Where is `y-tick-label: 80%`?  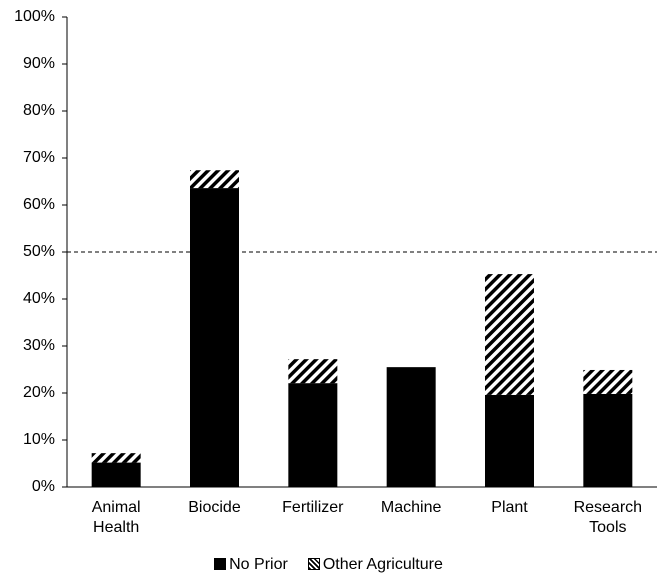
y-tick-label: 80% is located at coordinates (39, 110).